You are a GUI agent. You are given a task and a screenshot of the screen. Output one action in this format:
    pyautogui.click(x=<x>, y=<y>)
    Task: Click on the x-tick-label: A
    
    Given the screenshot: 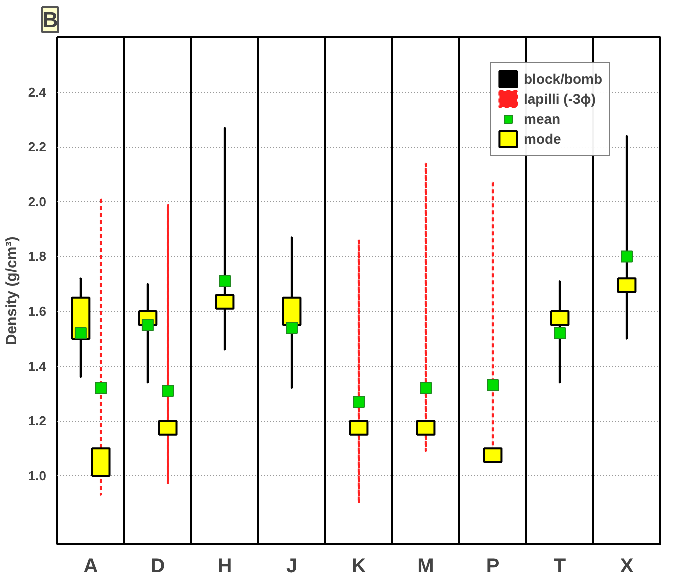 What is the action you would take?
    pyautogui.click(x=91, y=567)
    